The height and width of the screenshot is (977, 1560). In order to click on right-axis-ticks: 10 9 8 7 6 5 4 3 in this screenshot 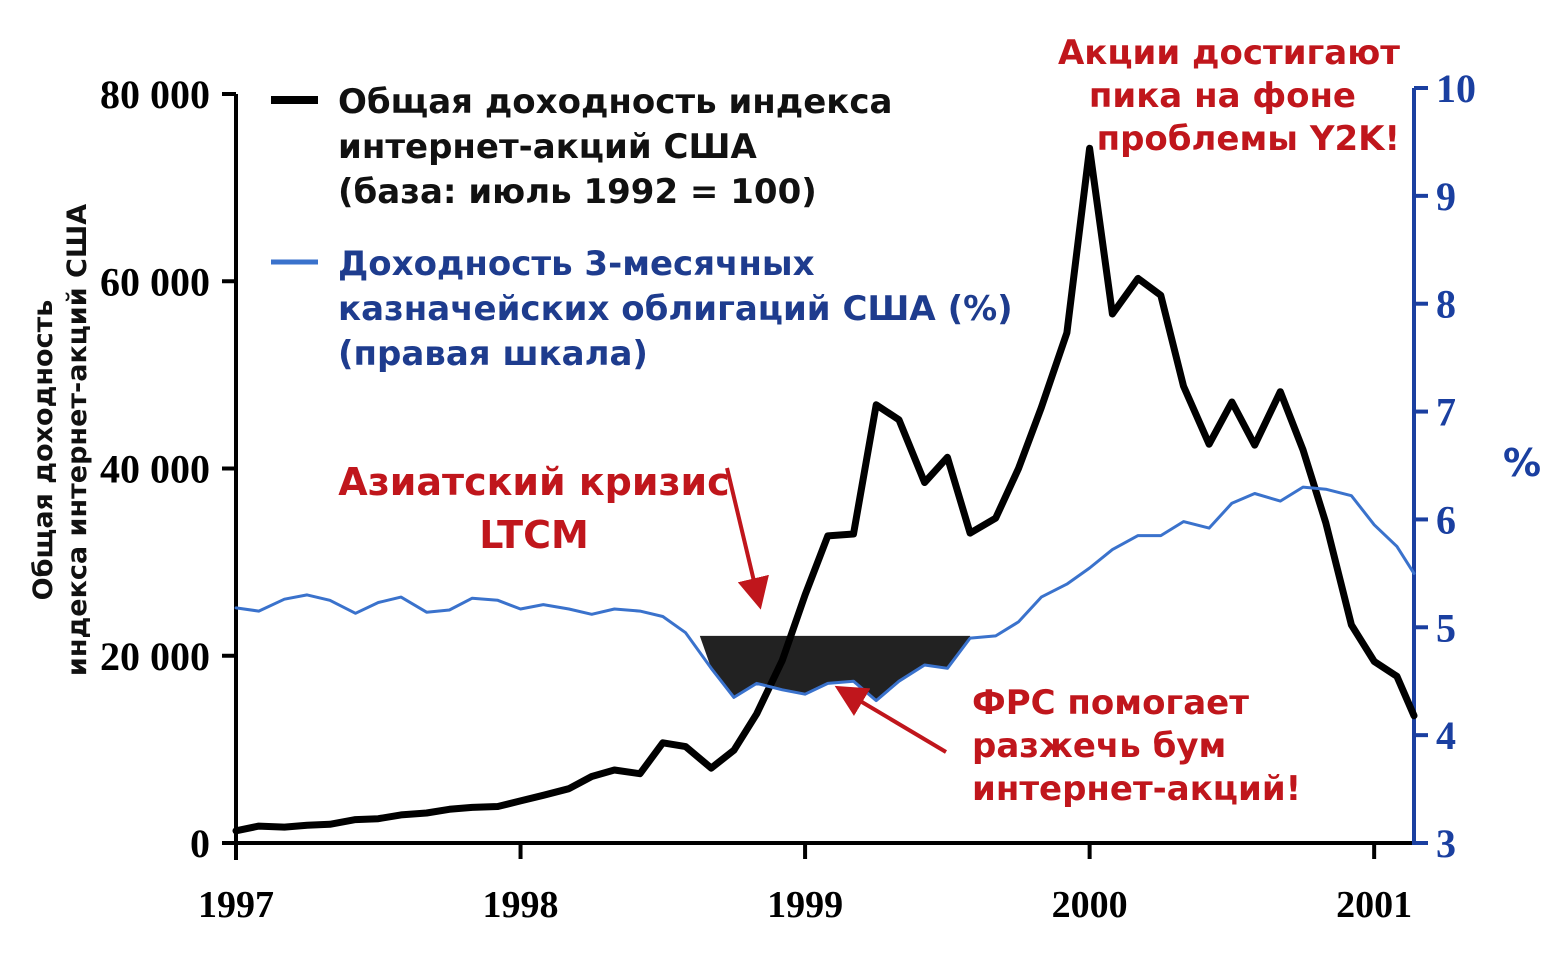, I will do `click(1445, 466)`.